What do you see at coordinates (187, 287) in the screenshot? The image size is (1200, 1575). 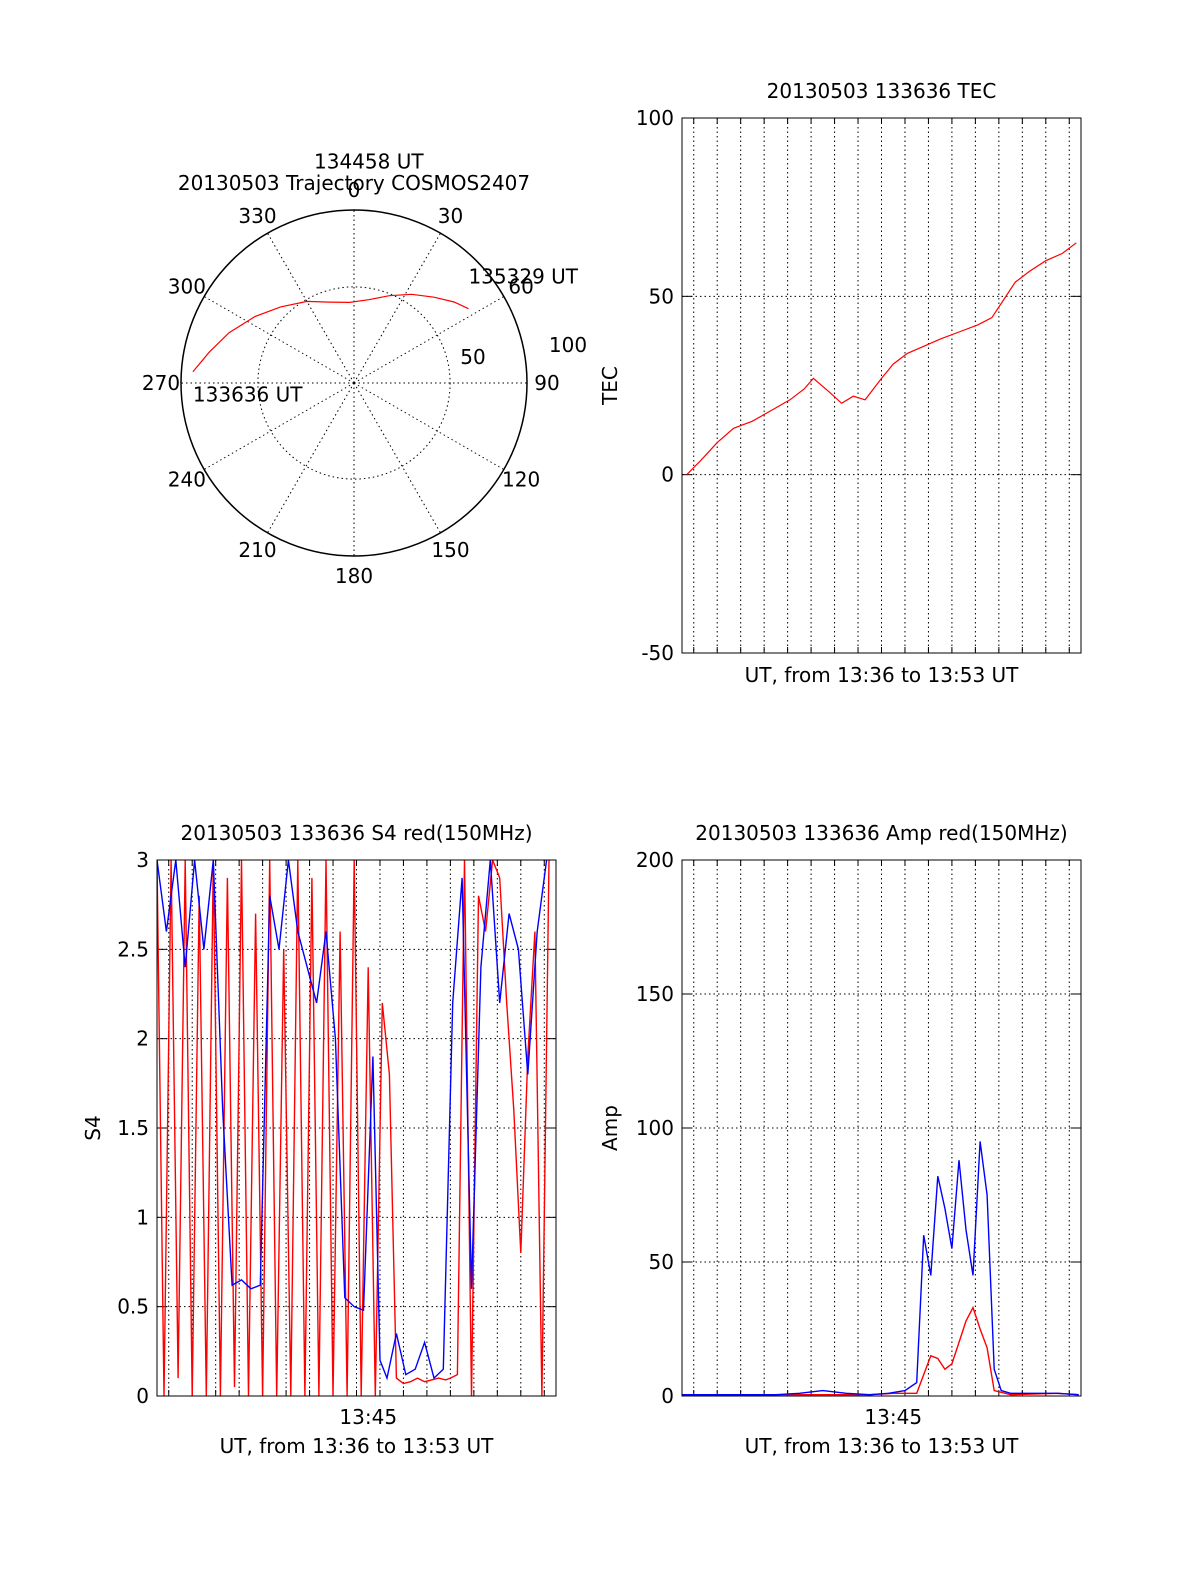 I see `polar-azimuth-label: 300` at bounding box center [187, 287].